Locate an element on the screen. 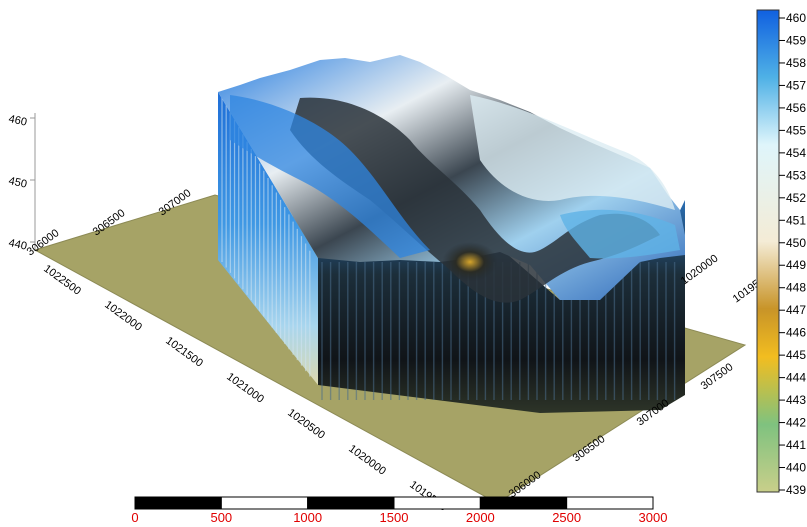 The image size is (807, 527). colorbar-tick-label: 454 is located at coordinates (796, 153).